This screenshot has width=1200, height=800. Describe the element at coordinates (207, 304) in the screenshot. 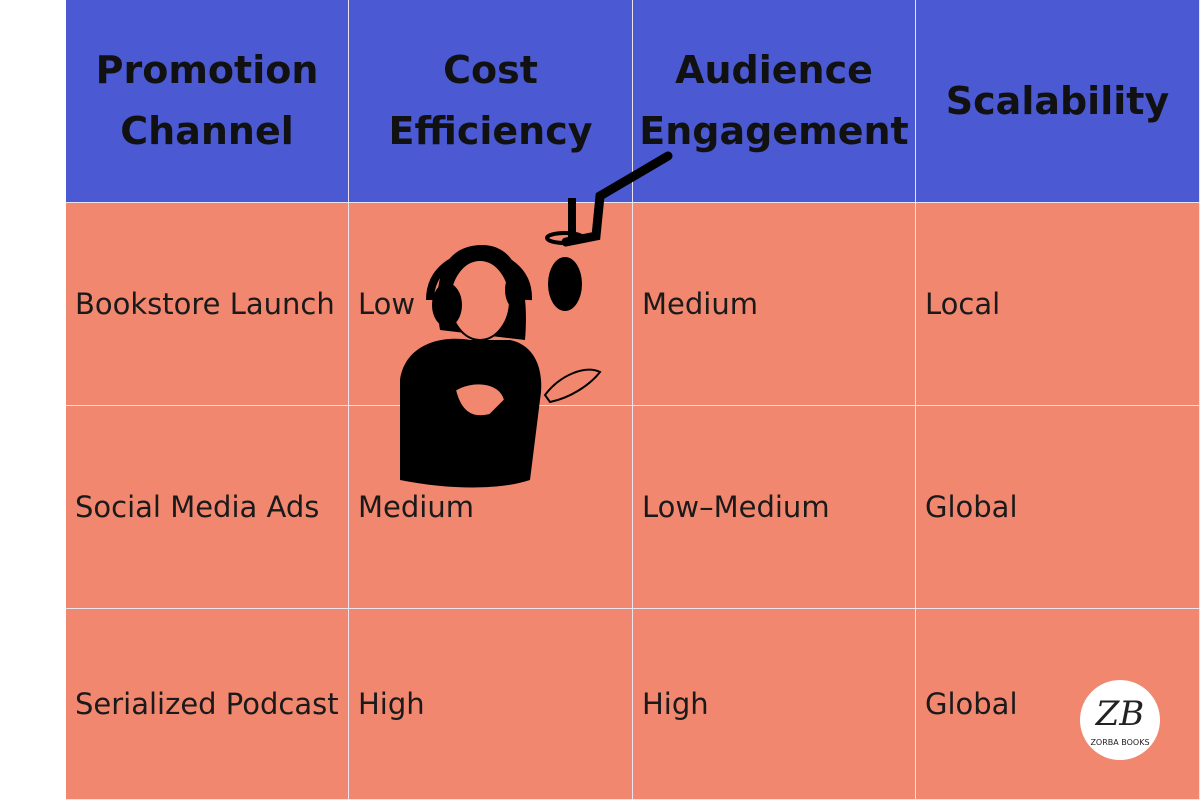

I see `table-cell: Bookstore Launch` at that location.